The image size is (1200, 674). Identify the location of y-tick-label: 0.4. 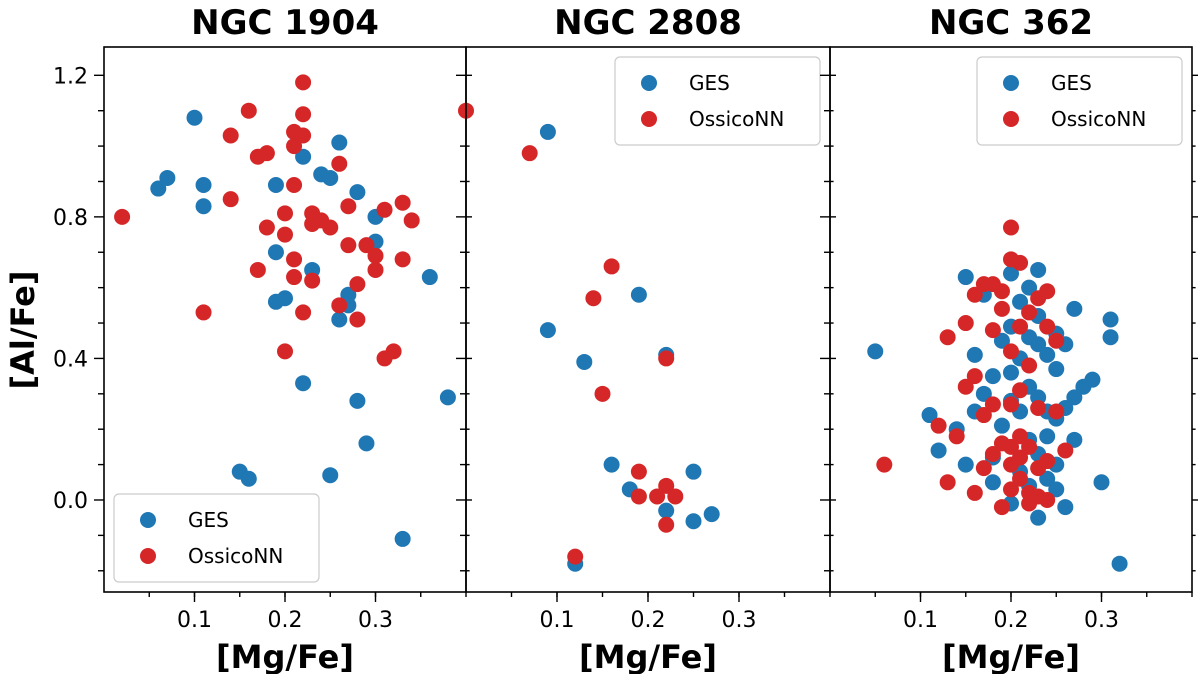
(70, 359).